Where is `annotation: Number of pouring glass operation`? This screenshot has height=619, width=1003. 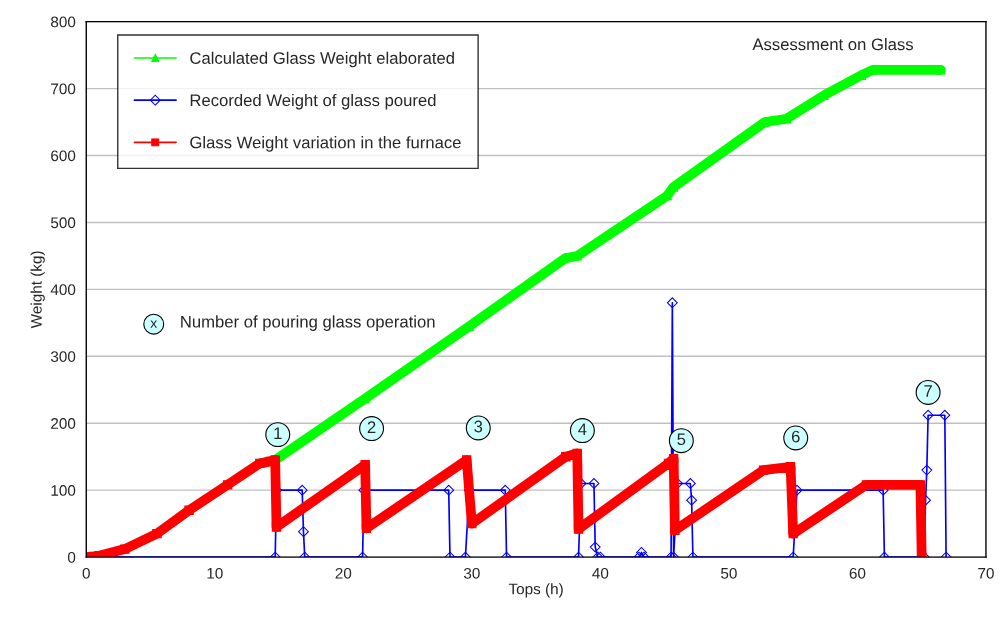
annotation: Number of pouring glass operation is located at coordinates (308, 323).